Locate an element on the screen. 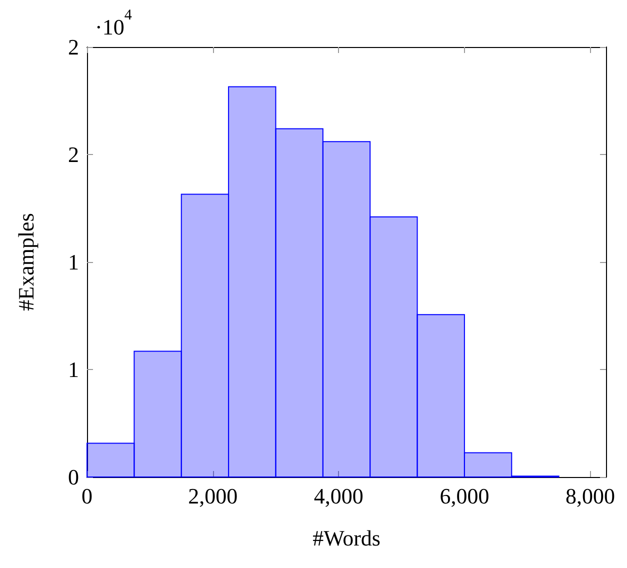  x-tick-label: 8,000 is located at coordinates (591, 496).